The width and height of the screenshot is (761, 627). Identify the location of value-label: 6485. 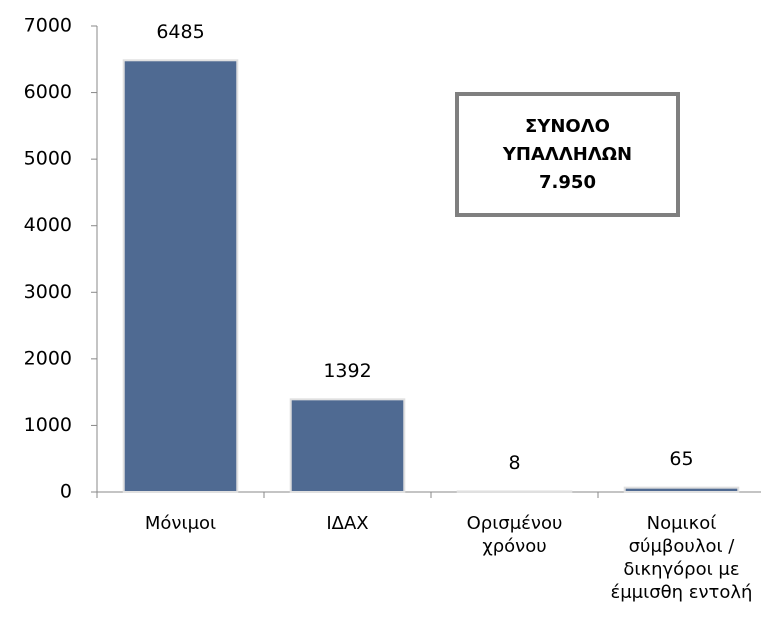
(180, 32).